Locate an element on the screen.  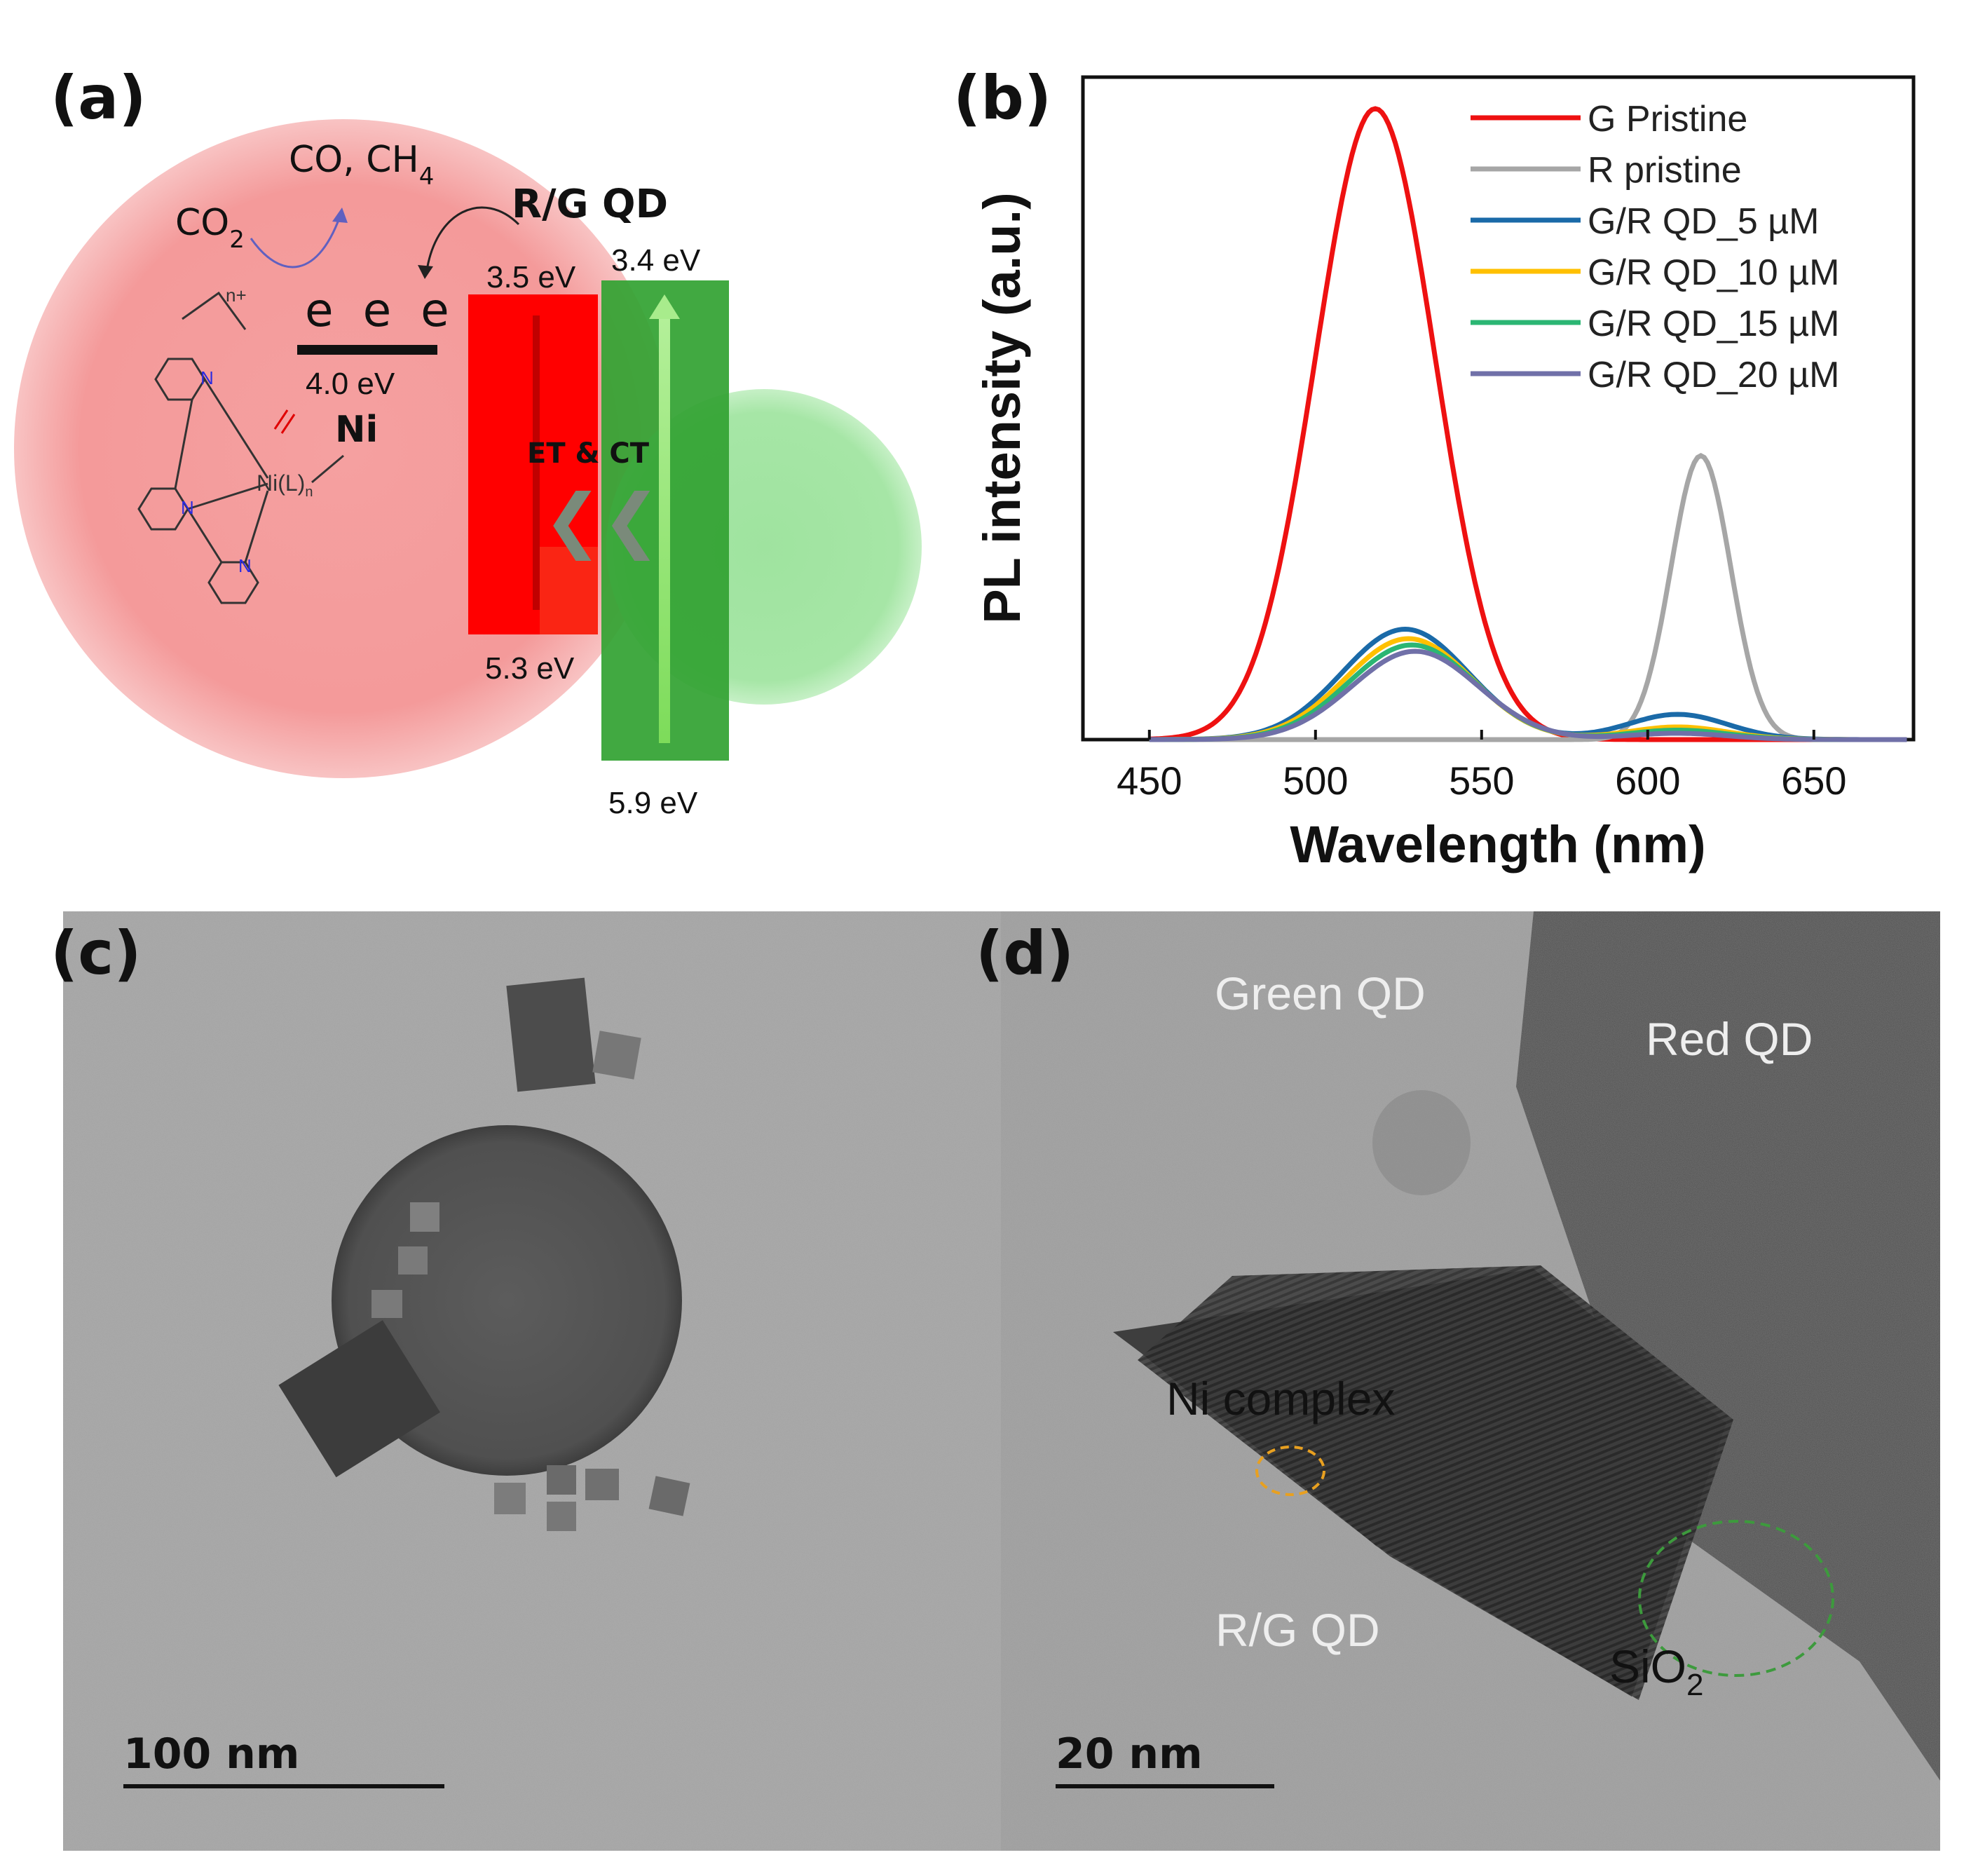
transfer-chevron-icon: ❮❮ is located at coordinates (602, 520).